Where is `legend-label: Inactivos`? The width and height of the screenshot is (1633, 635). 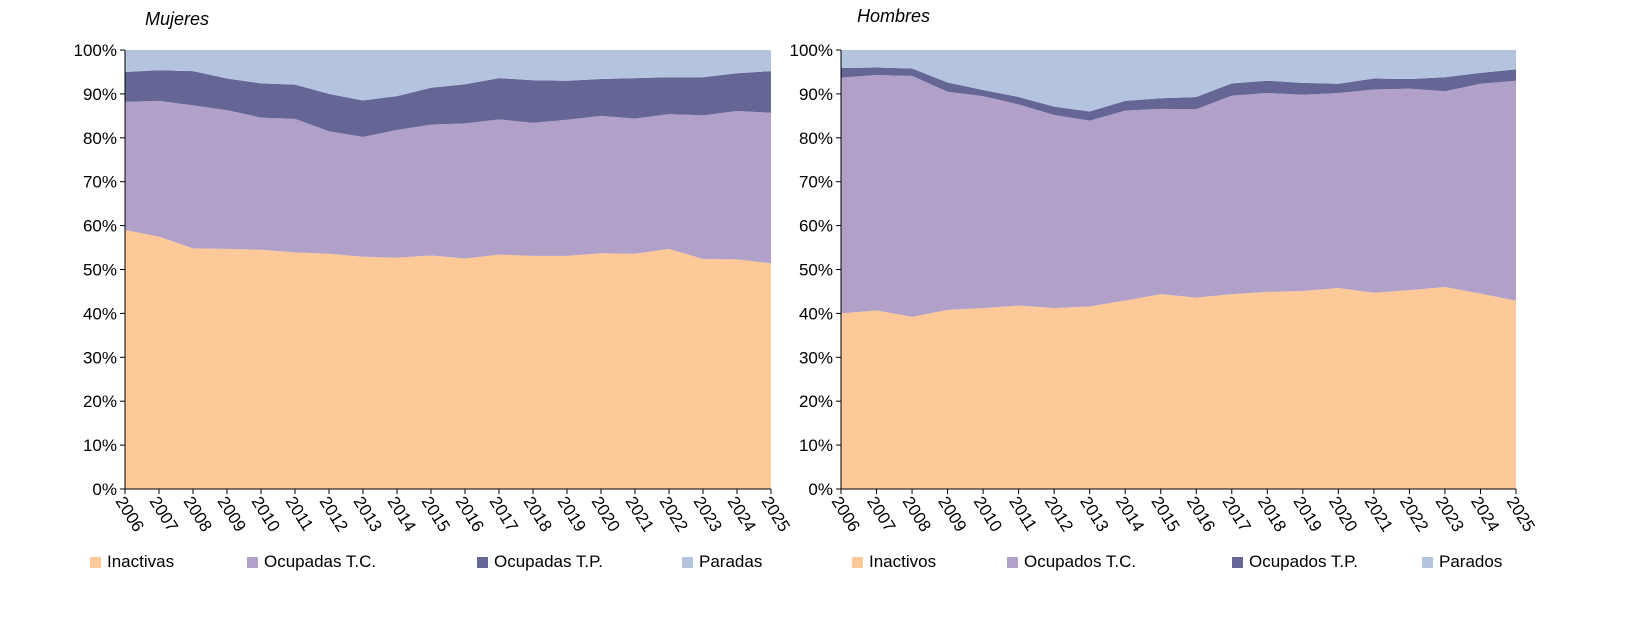
legend-label: Inactivos is located at coordinates (903, 561).